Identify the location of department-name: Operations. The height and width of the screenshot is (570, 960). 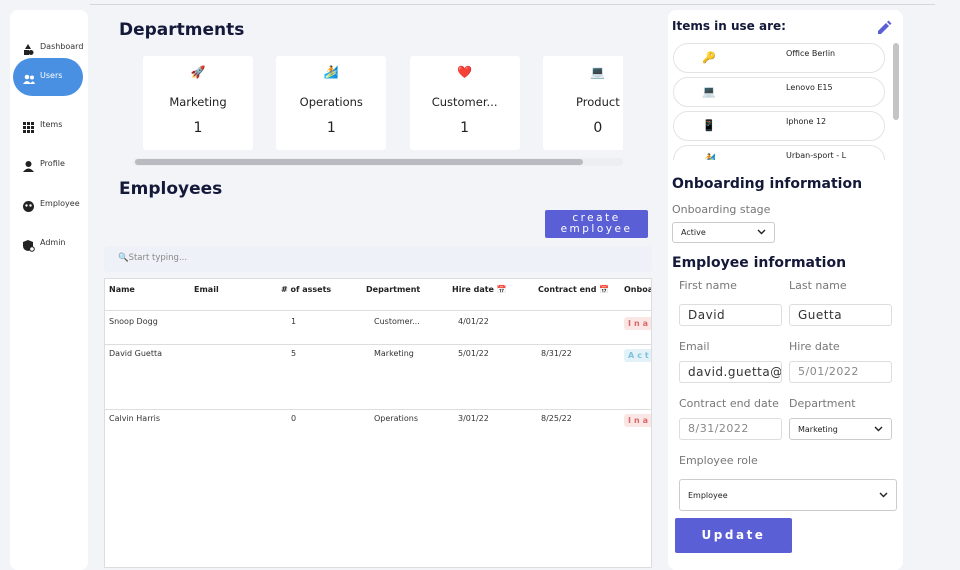
(331, 102).